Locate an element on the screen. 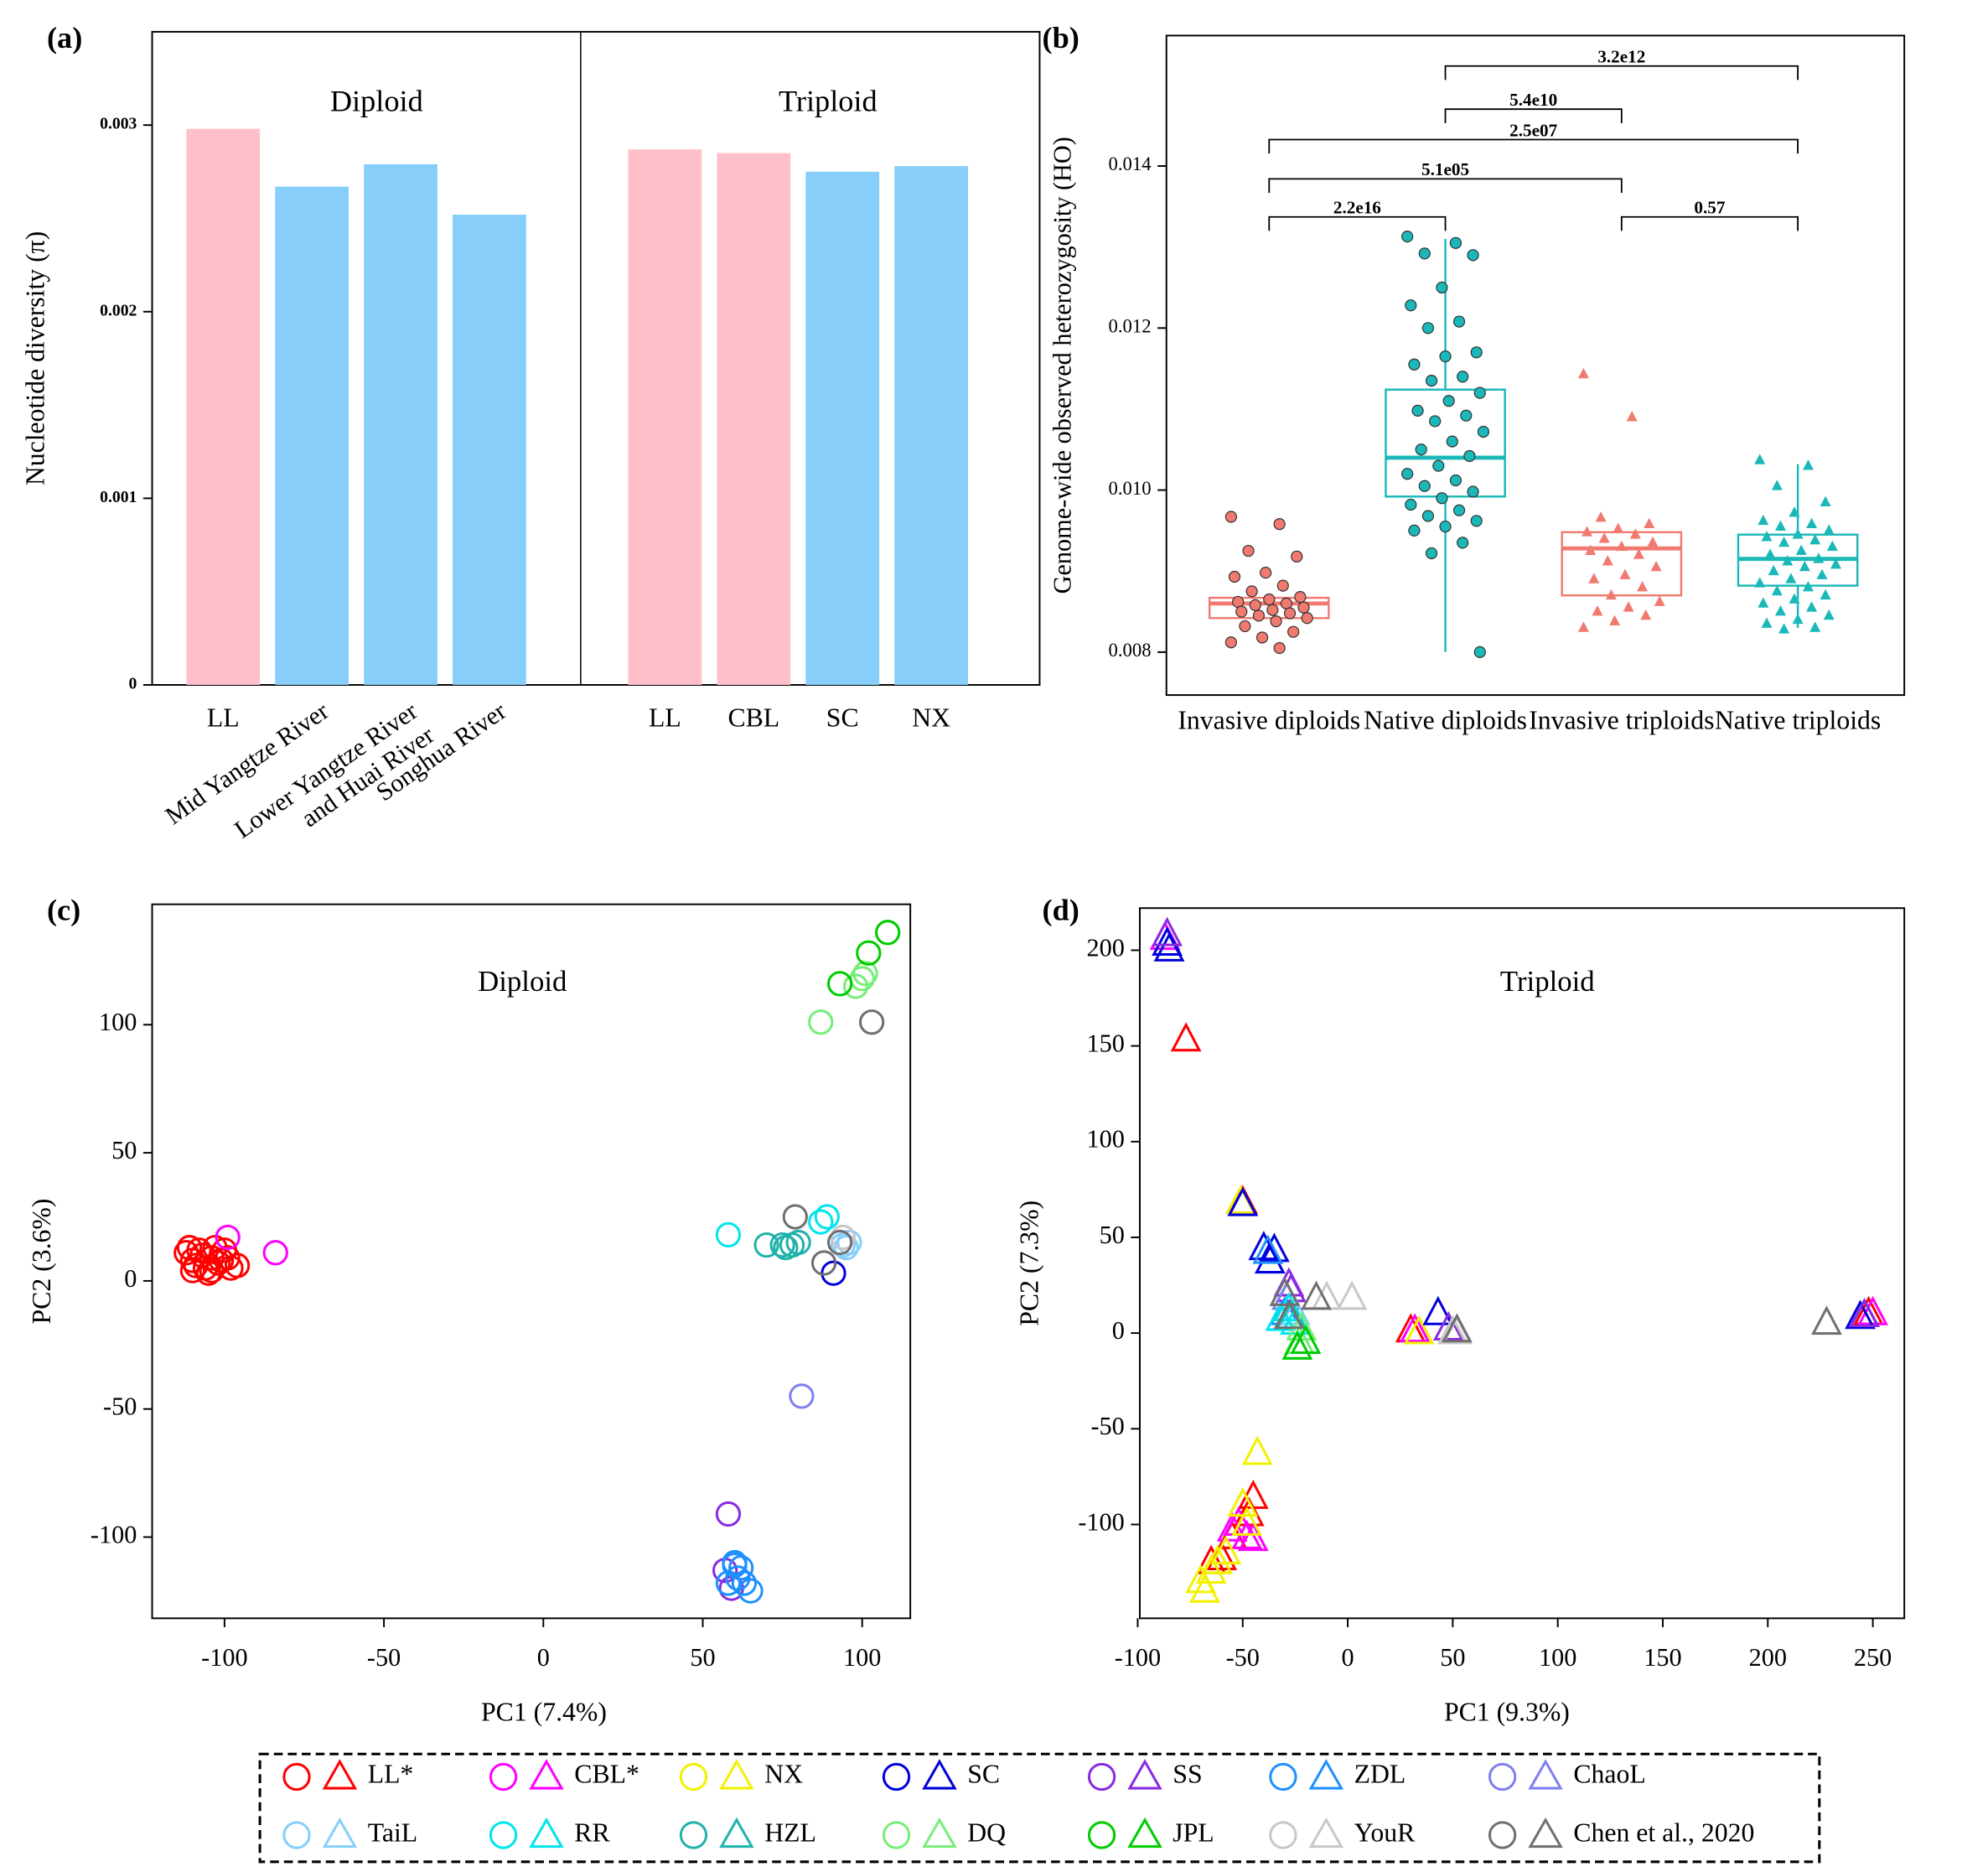 The image size is (1988, 1872). panel-label: (c) is located at coordinates (63, 910).